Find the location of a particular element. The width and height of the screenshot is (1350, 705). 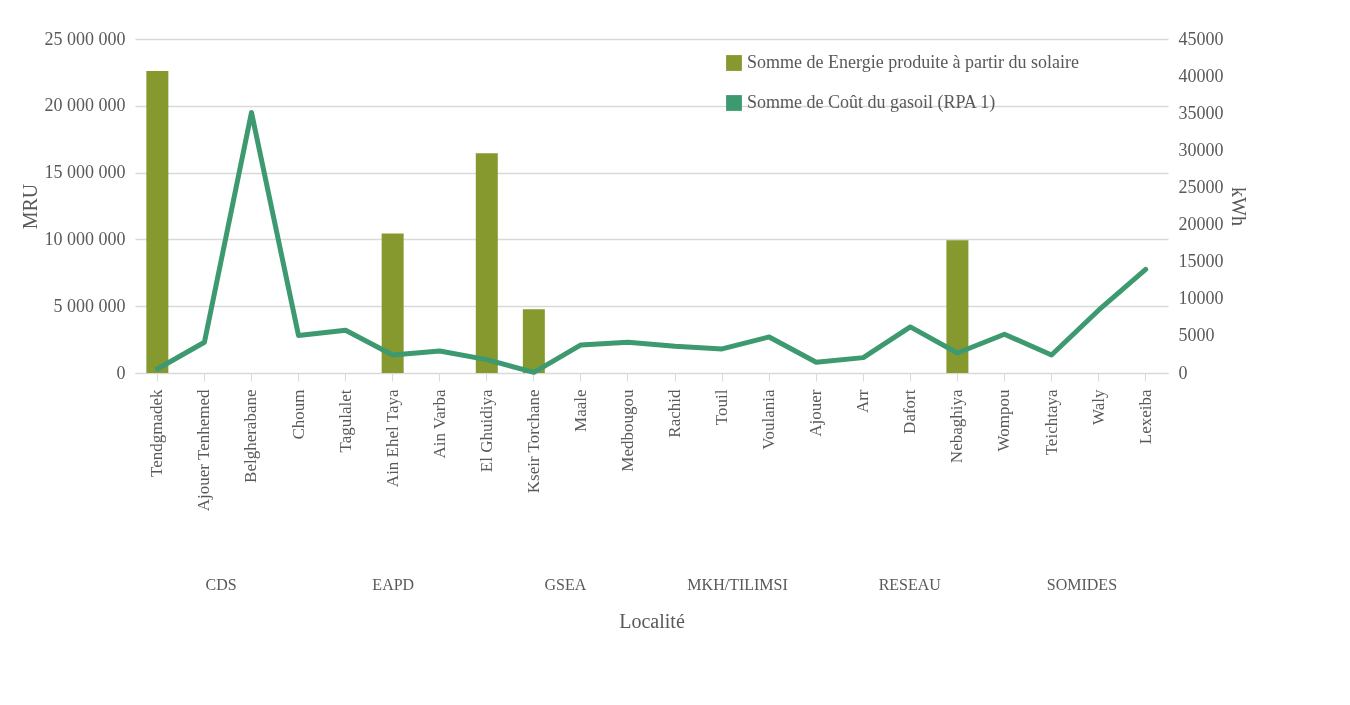

y2-tick-label: 5000 is located at coordinates (1196, 335).